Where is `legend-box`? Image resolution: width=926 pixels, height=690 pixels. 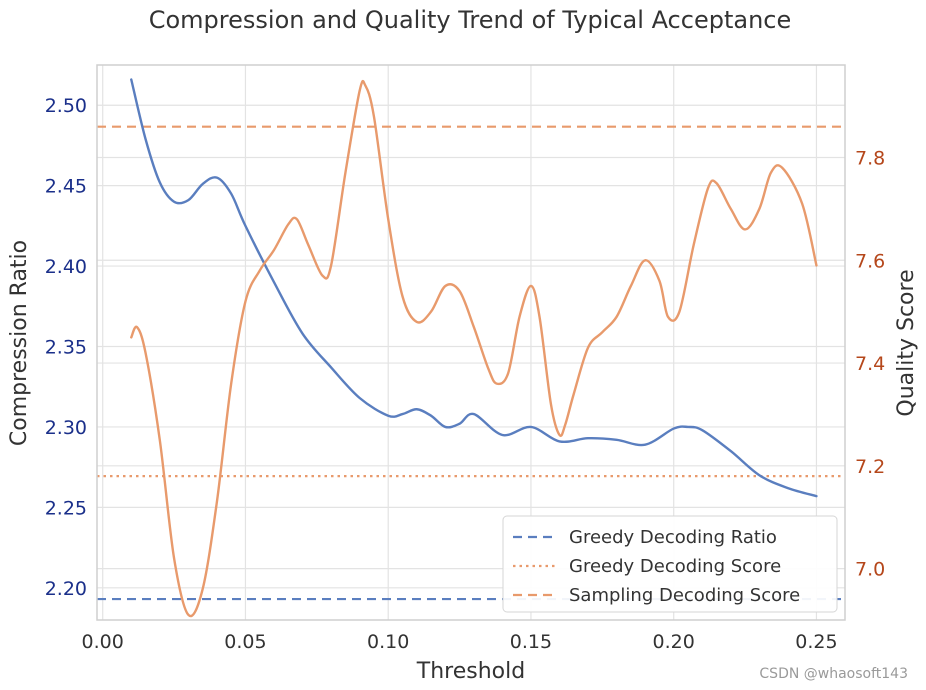
legend-box is located at coordinates (670, 564).